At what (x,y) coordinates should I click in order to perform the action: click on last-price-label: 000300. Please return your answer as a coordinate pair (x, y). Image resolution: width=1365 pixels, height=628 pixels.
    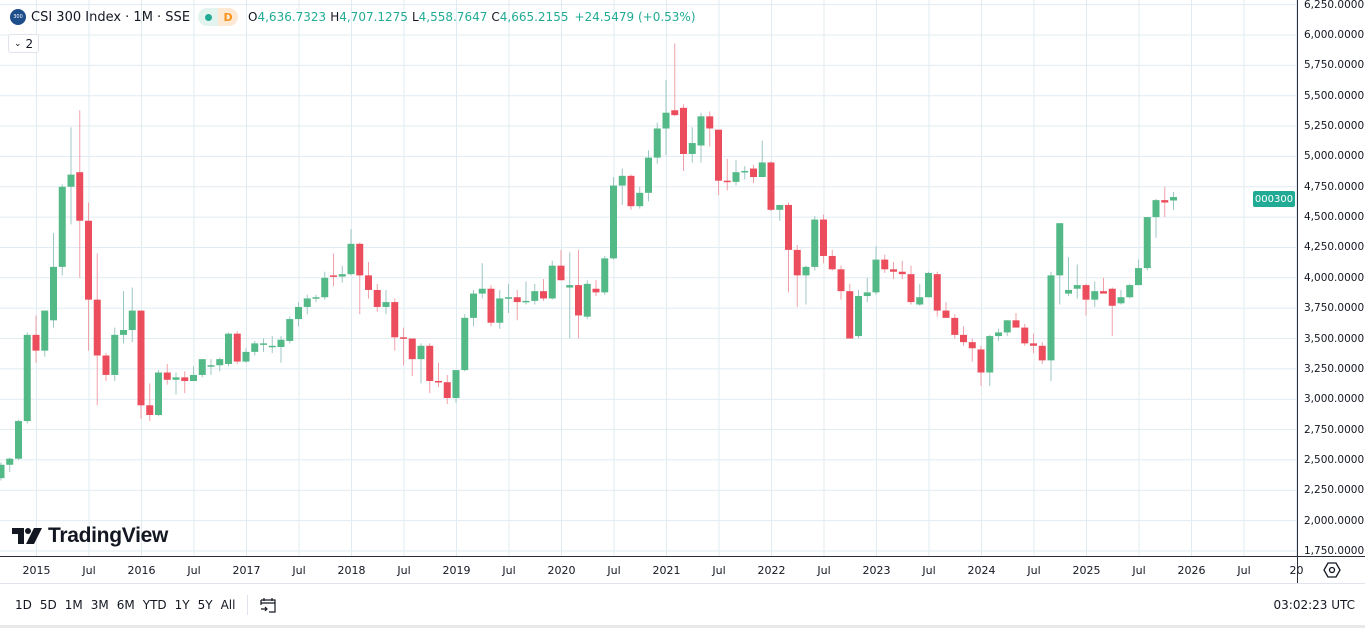
    Looking at the image, I should click on (1274, 199).